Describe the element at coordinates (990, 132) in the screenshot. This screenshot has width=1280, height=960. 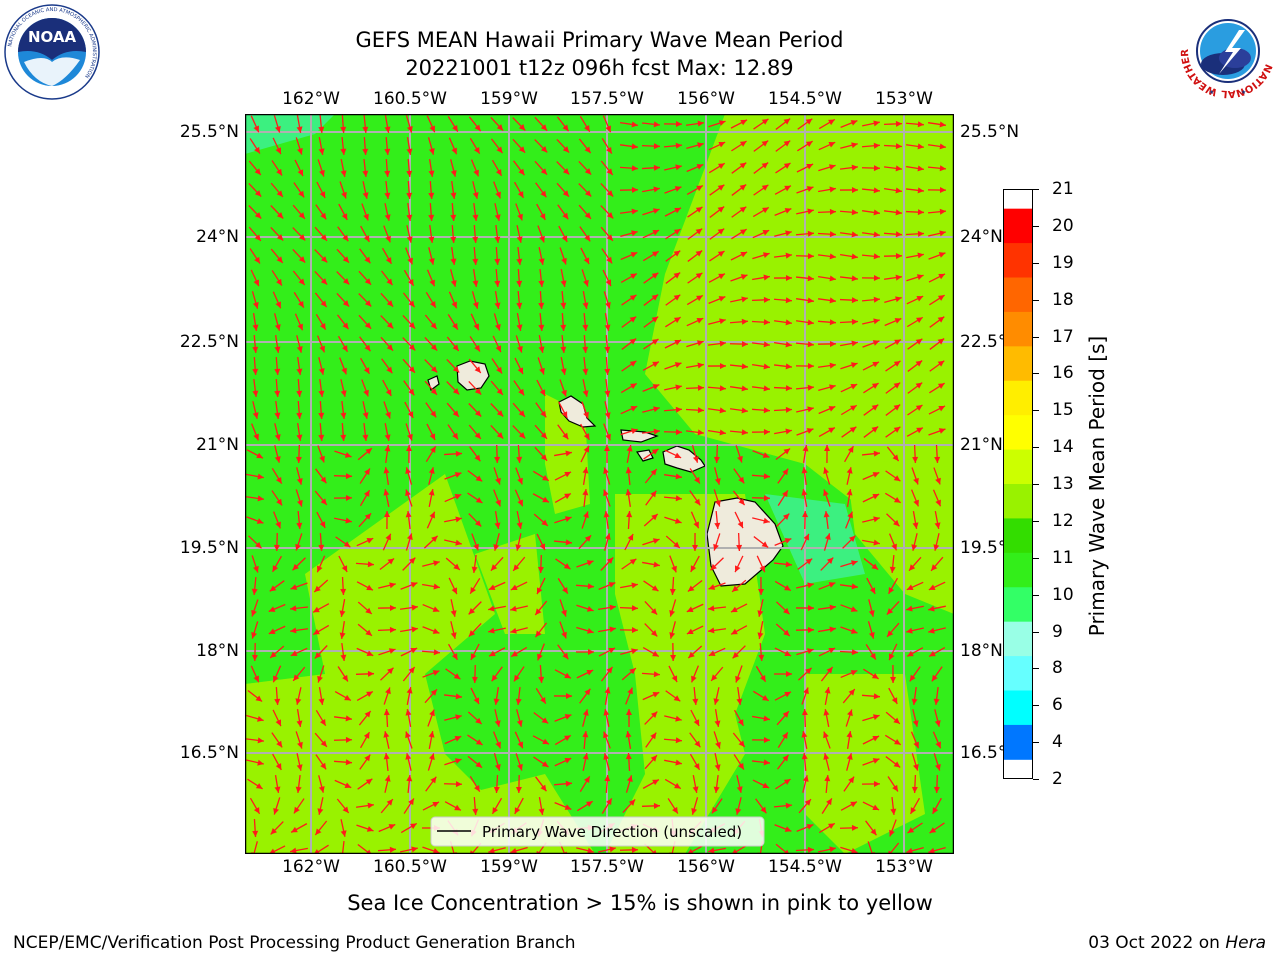
I see `lat-tick-right: 25.5°N` at that location.